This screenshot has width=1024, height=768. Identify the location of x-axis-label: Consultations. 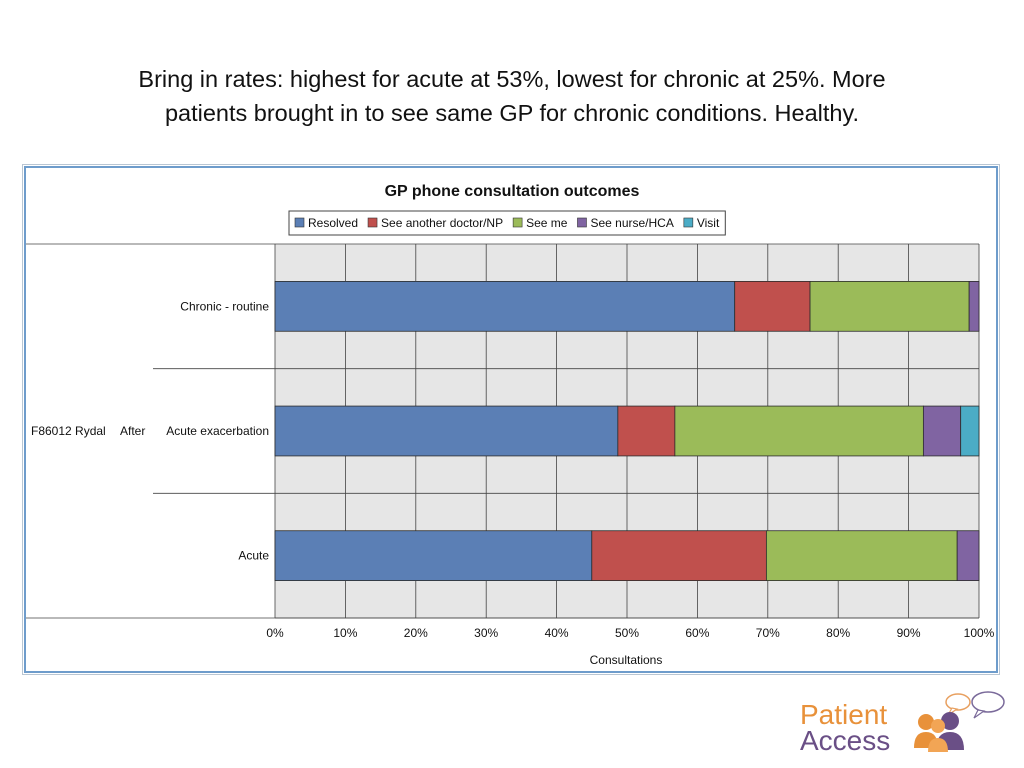
(626, 660).